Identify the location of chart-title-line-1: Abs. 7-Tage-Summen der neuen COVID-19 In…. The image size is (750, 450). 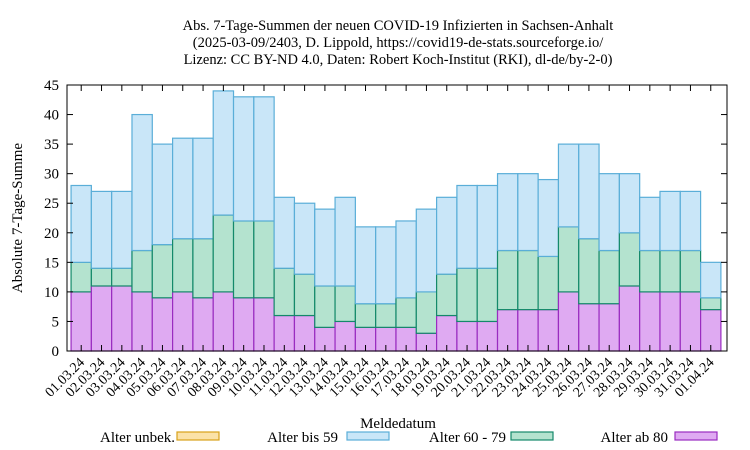
(398, 26).